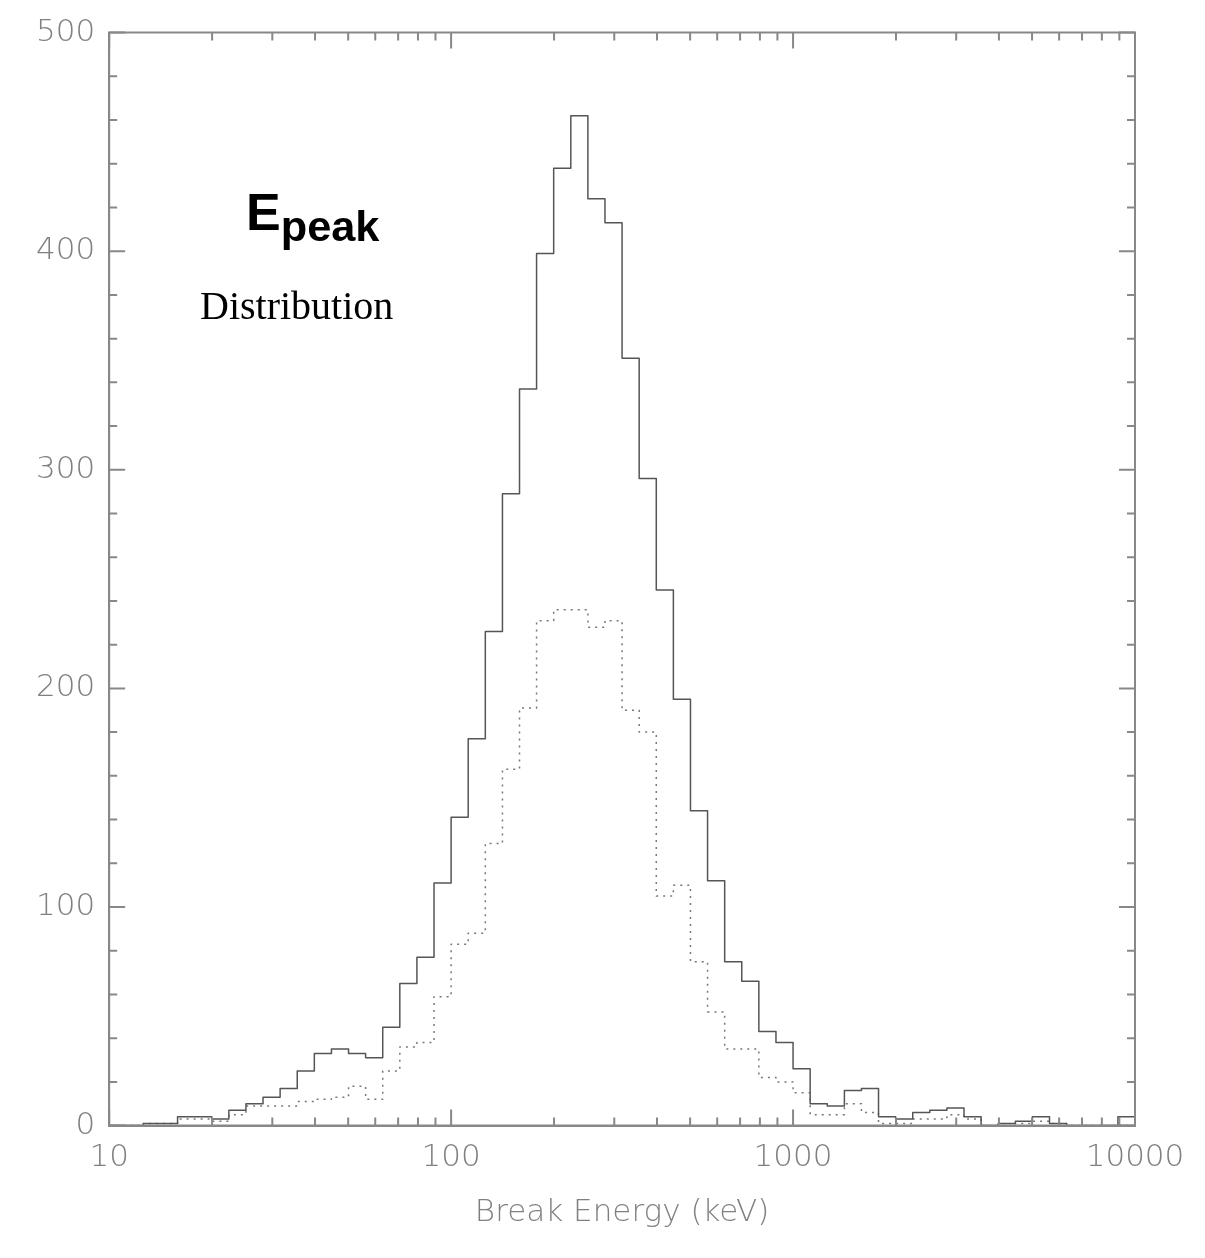  Describe the element at coordinates (1135, 1155) in the screenshot. I see `x-tick-label: 10000` at that location.